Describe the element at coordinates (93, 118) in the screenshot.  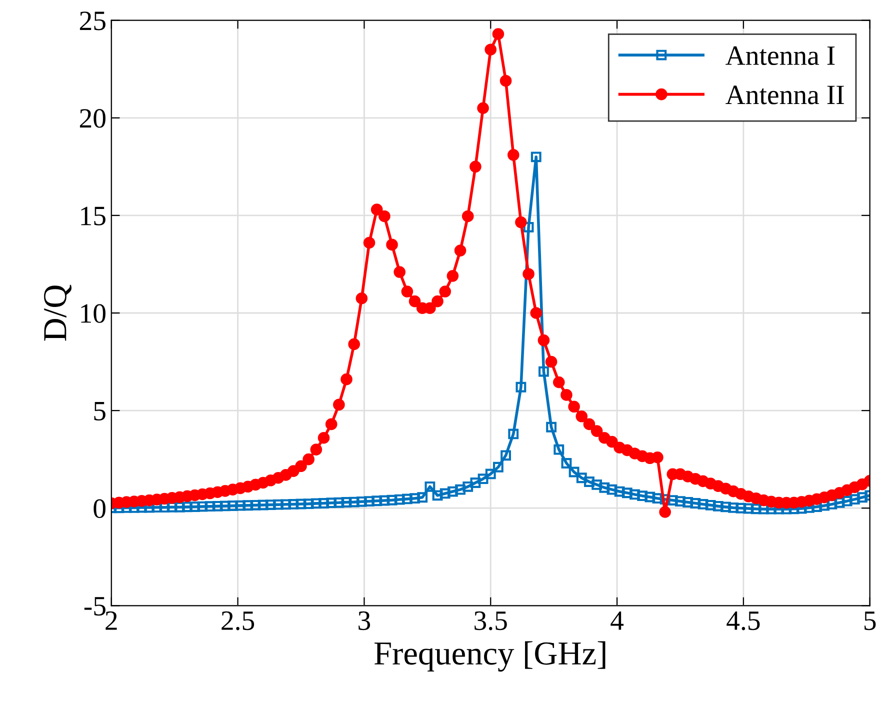
I see `y-tick-label: 20` at that location.